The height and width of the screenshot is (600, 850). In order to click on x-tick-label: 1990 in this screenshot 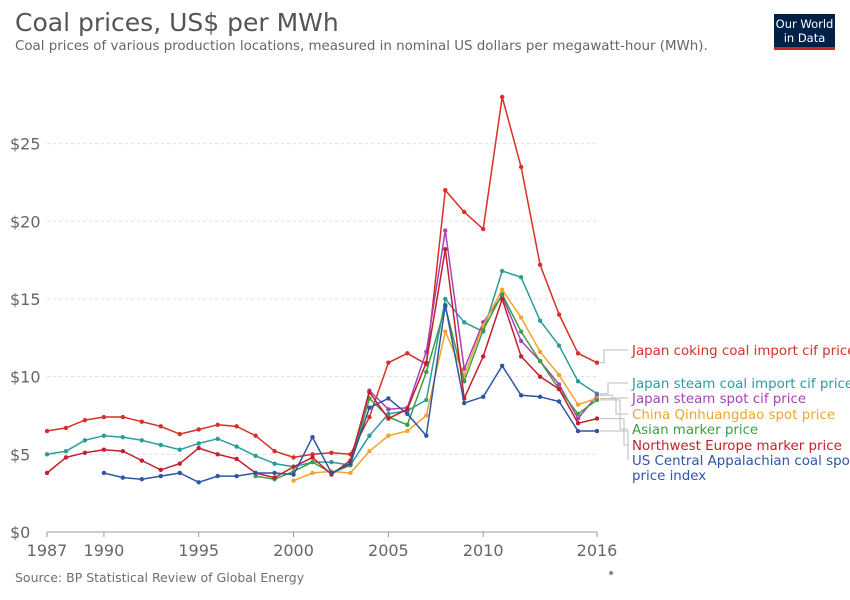, I will do `click(104, 550)`.